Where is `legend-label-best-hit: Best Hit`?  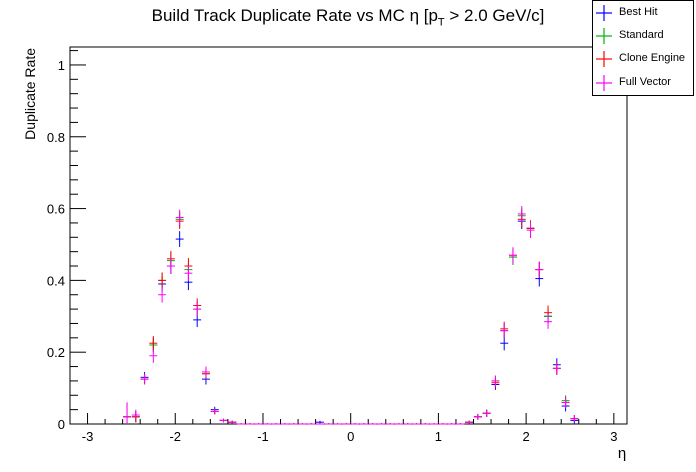 legend-label-best-hit: Best Hit is located at coordinates (638, 12).